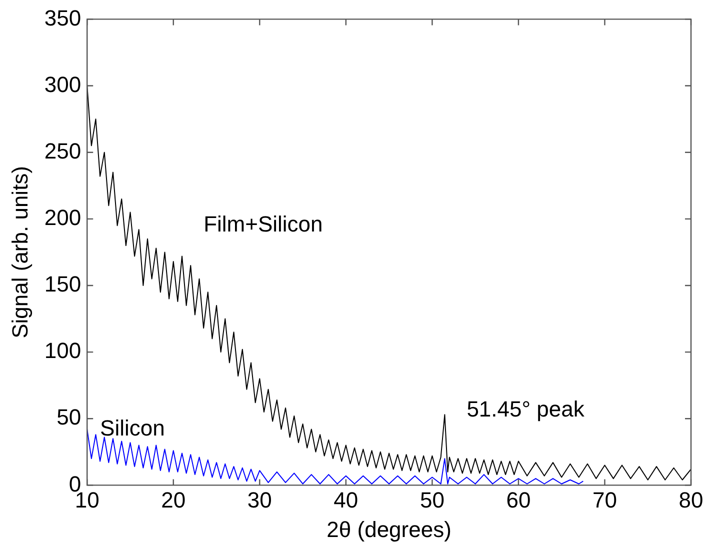  I want to click on y-tick-label: 250, so click(63, 151).